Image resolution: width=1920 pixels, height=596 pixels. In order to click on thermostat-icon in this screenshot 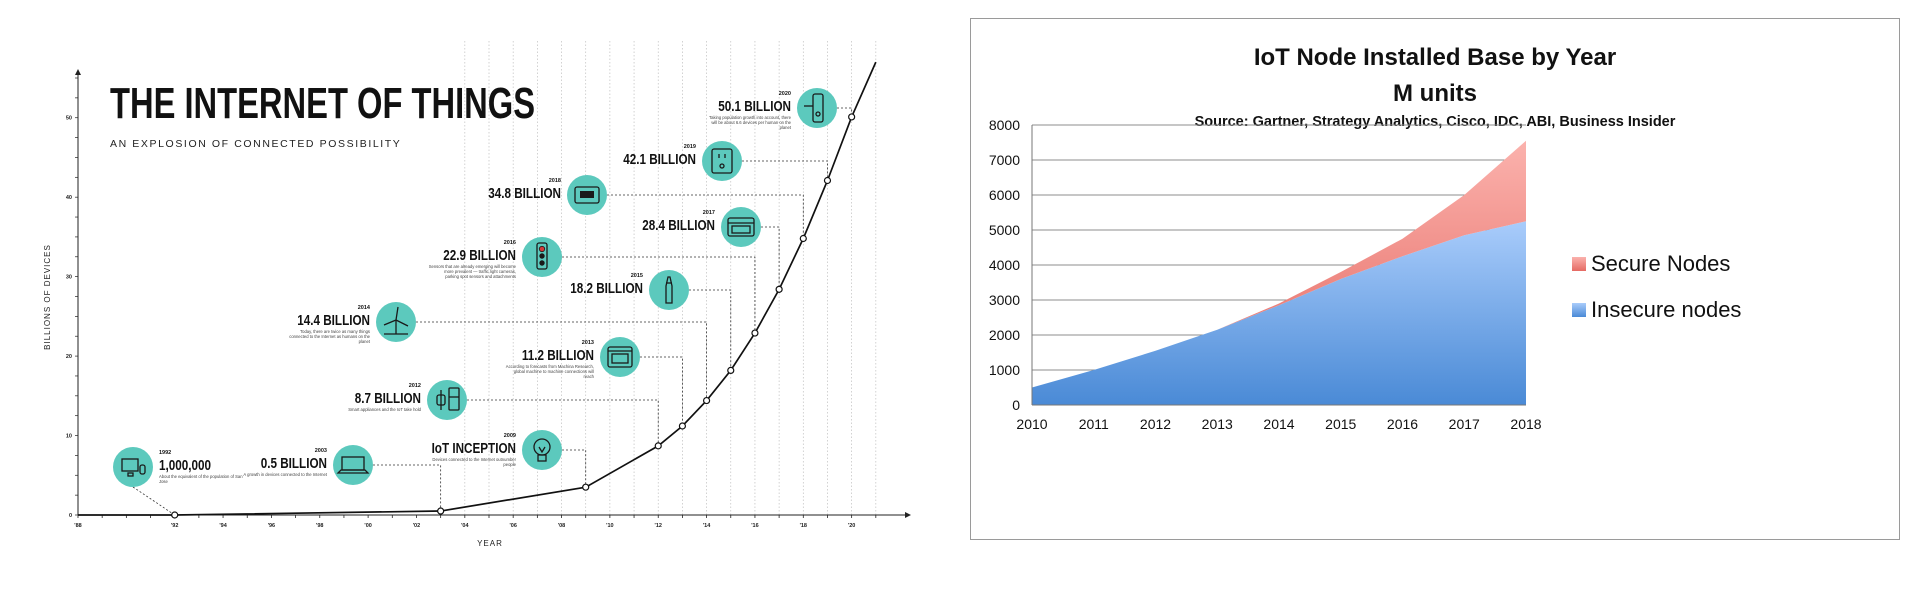, I will do `click(587, 195)`.